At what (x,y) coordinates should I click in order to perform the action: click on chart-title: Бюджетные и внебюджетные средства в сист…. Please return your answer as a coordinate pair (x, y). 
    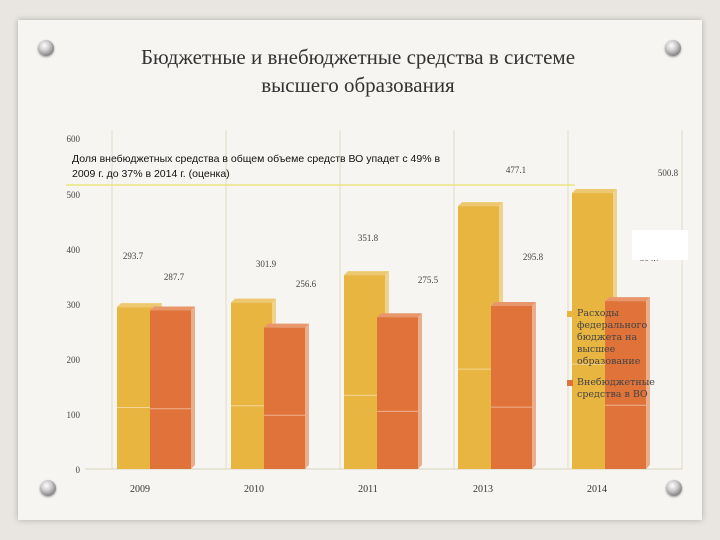
    Looking at the image, I should click on (358, 71).